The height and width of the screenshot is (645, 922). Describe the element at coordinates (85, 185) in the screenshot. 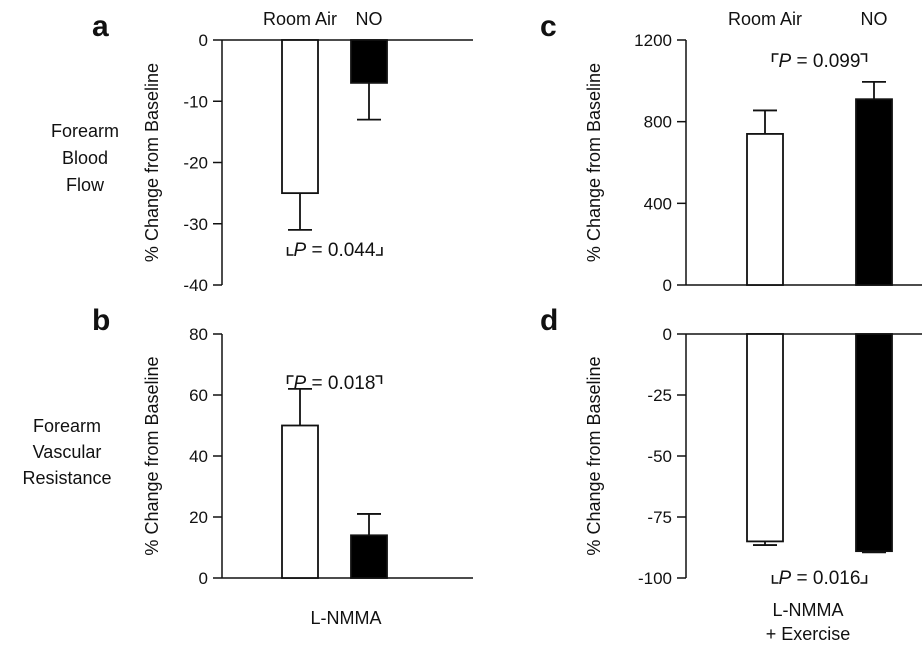

I see `row-label-top-line-3: Flow` at that location.